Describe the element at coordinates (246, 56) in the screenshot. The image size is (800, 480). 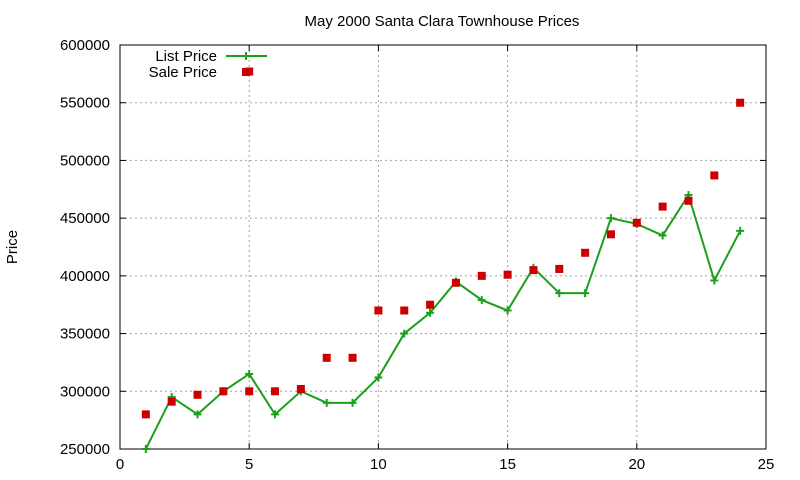
I see `legend-swatch-list-price-marker` at that location.